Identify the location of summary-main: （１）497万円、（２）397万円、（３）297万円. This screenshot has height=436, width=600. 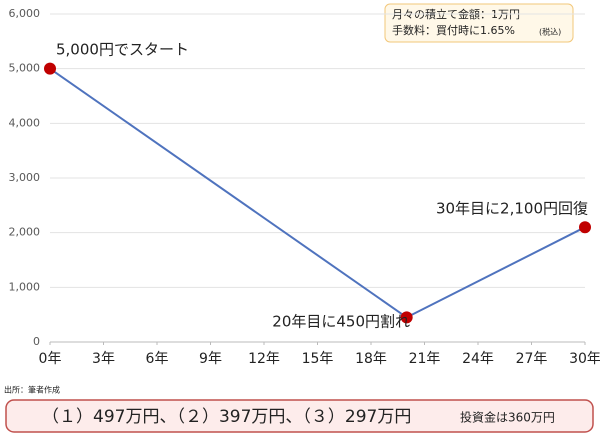
(226, 417).